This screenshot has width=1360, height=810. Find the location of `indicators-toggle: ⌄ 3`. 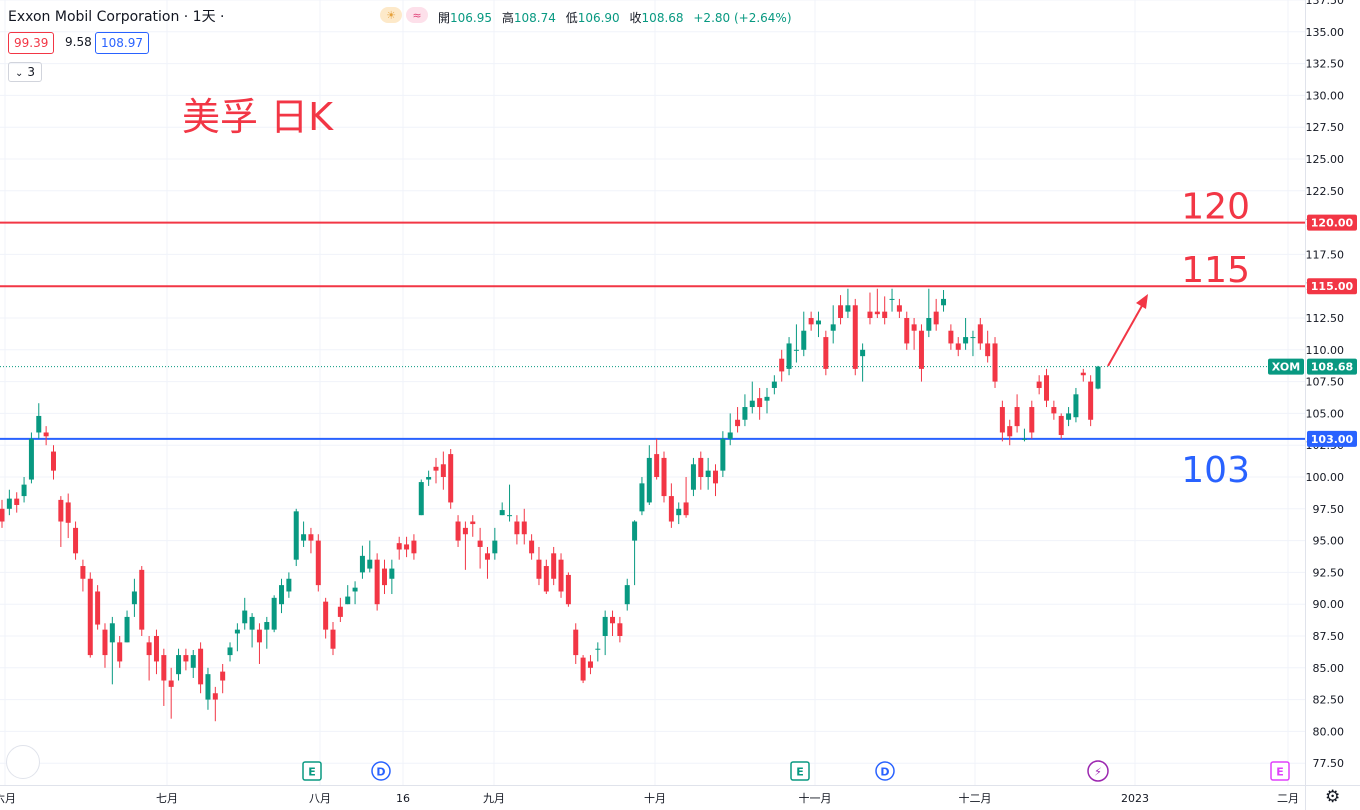

indicators-toggle: ⌄ 3 is located at coordinates (25, 72).